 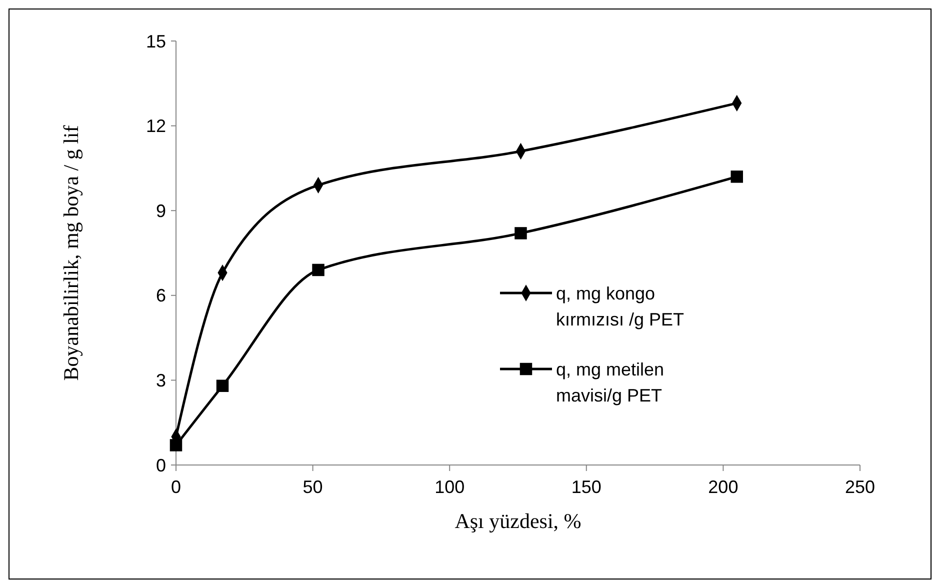 What do you see at coordinates (586, 487) in the screenshot?
I see `x-tick-label: 150` at bounding box center [586, 487].